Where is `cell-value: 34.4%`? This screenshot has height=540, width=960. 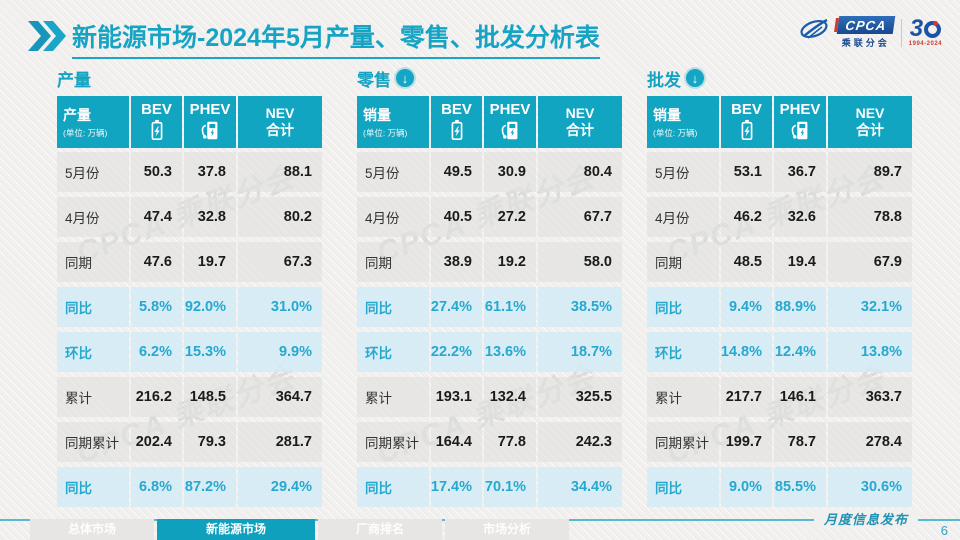
cell-value: 34.4% is located at coordinates (580, 487).